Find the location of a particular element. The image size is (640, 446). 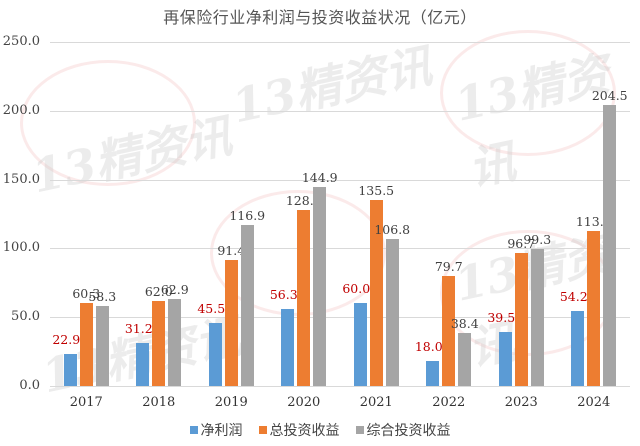

data-label: 204.5 is located at coordinates (609, 95).